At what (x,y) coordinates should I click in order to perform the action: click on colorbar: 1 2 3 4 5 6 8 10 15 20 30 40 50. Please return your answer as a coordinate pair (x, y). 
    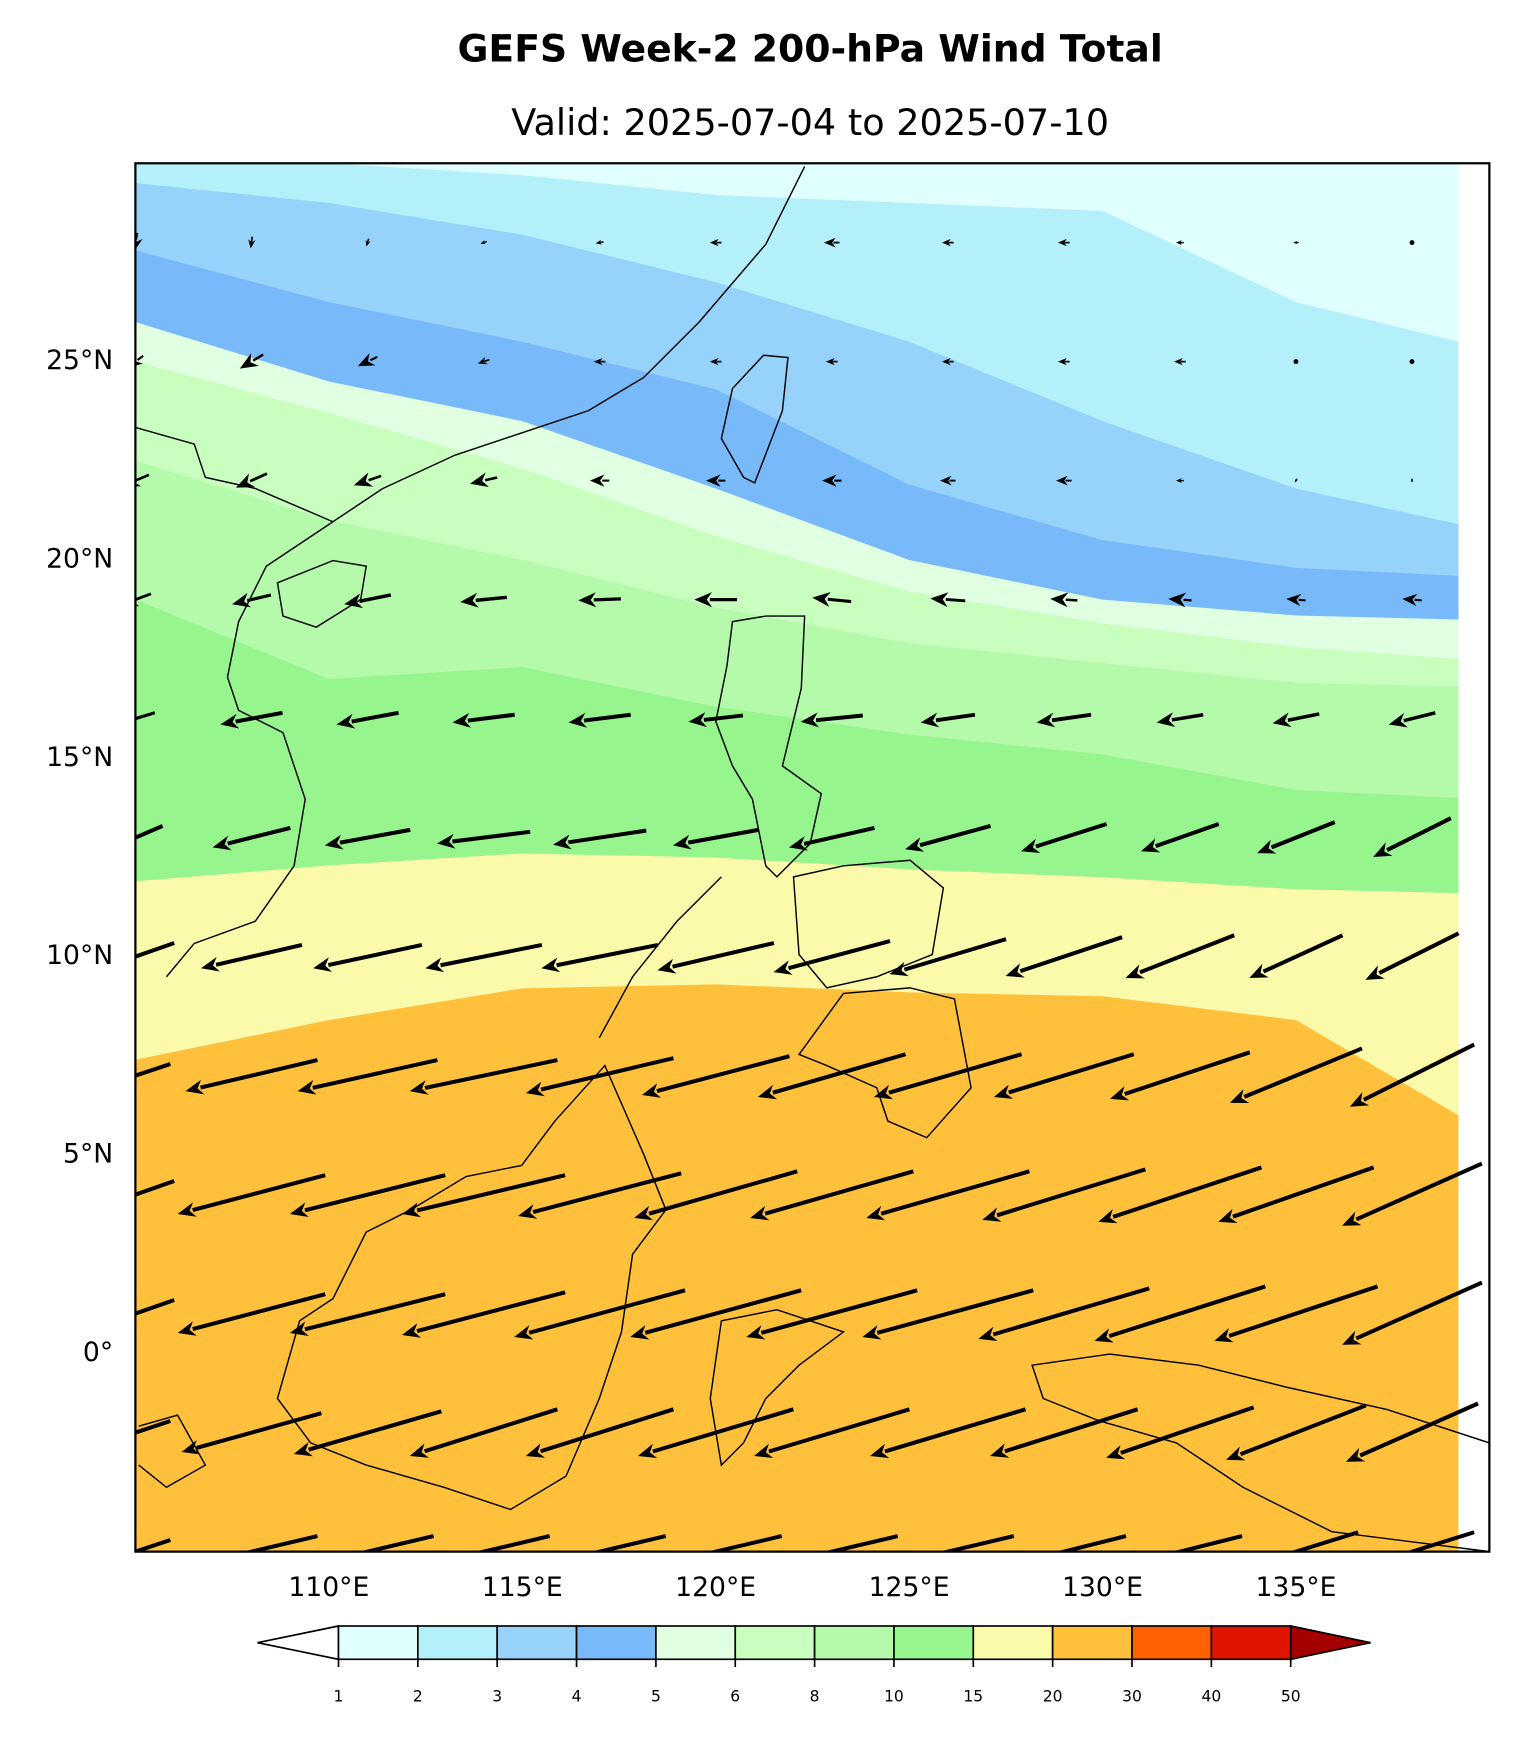
    Looking at the image, I should click on (814, 1665).